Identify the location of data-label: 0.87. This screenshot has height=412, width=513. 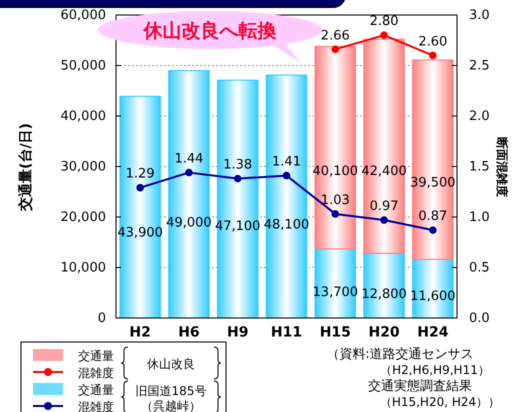
(433, 216).